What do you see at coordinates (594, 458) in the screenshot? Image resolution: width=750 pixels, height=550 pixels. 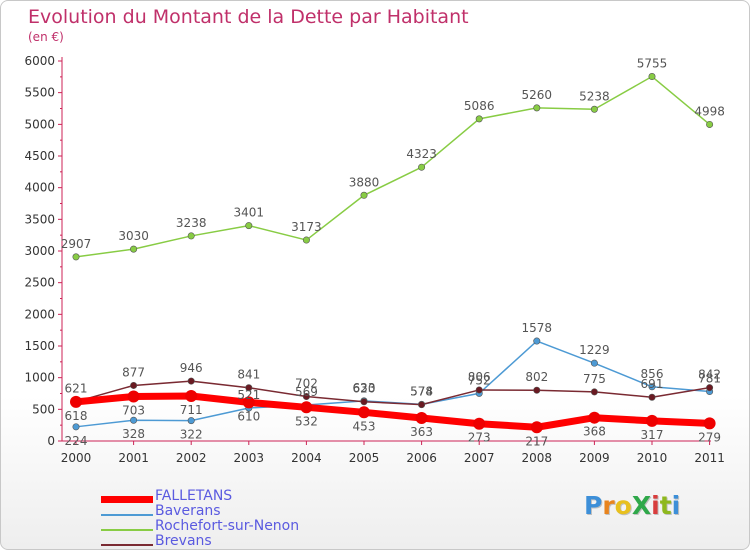 I see `x-tick-label: 2009` at bounding box center [594, 458].